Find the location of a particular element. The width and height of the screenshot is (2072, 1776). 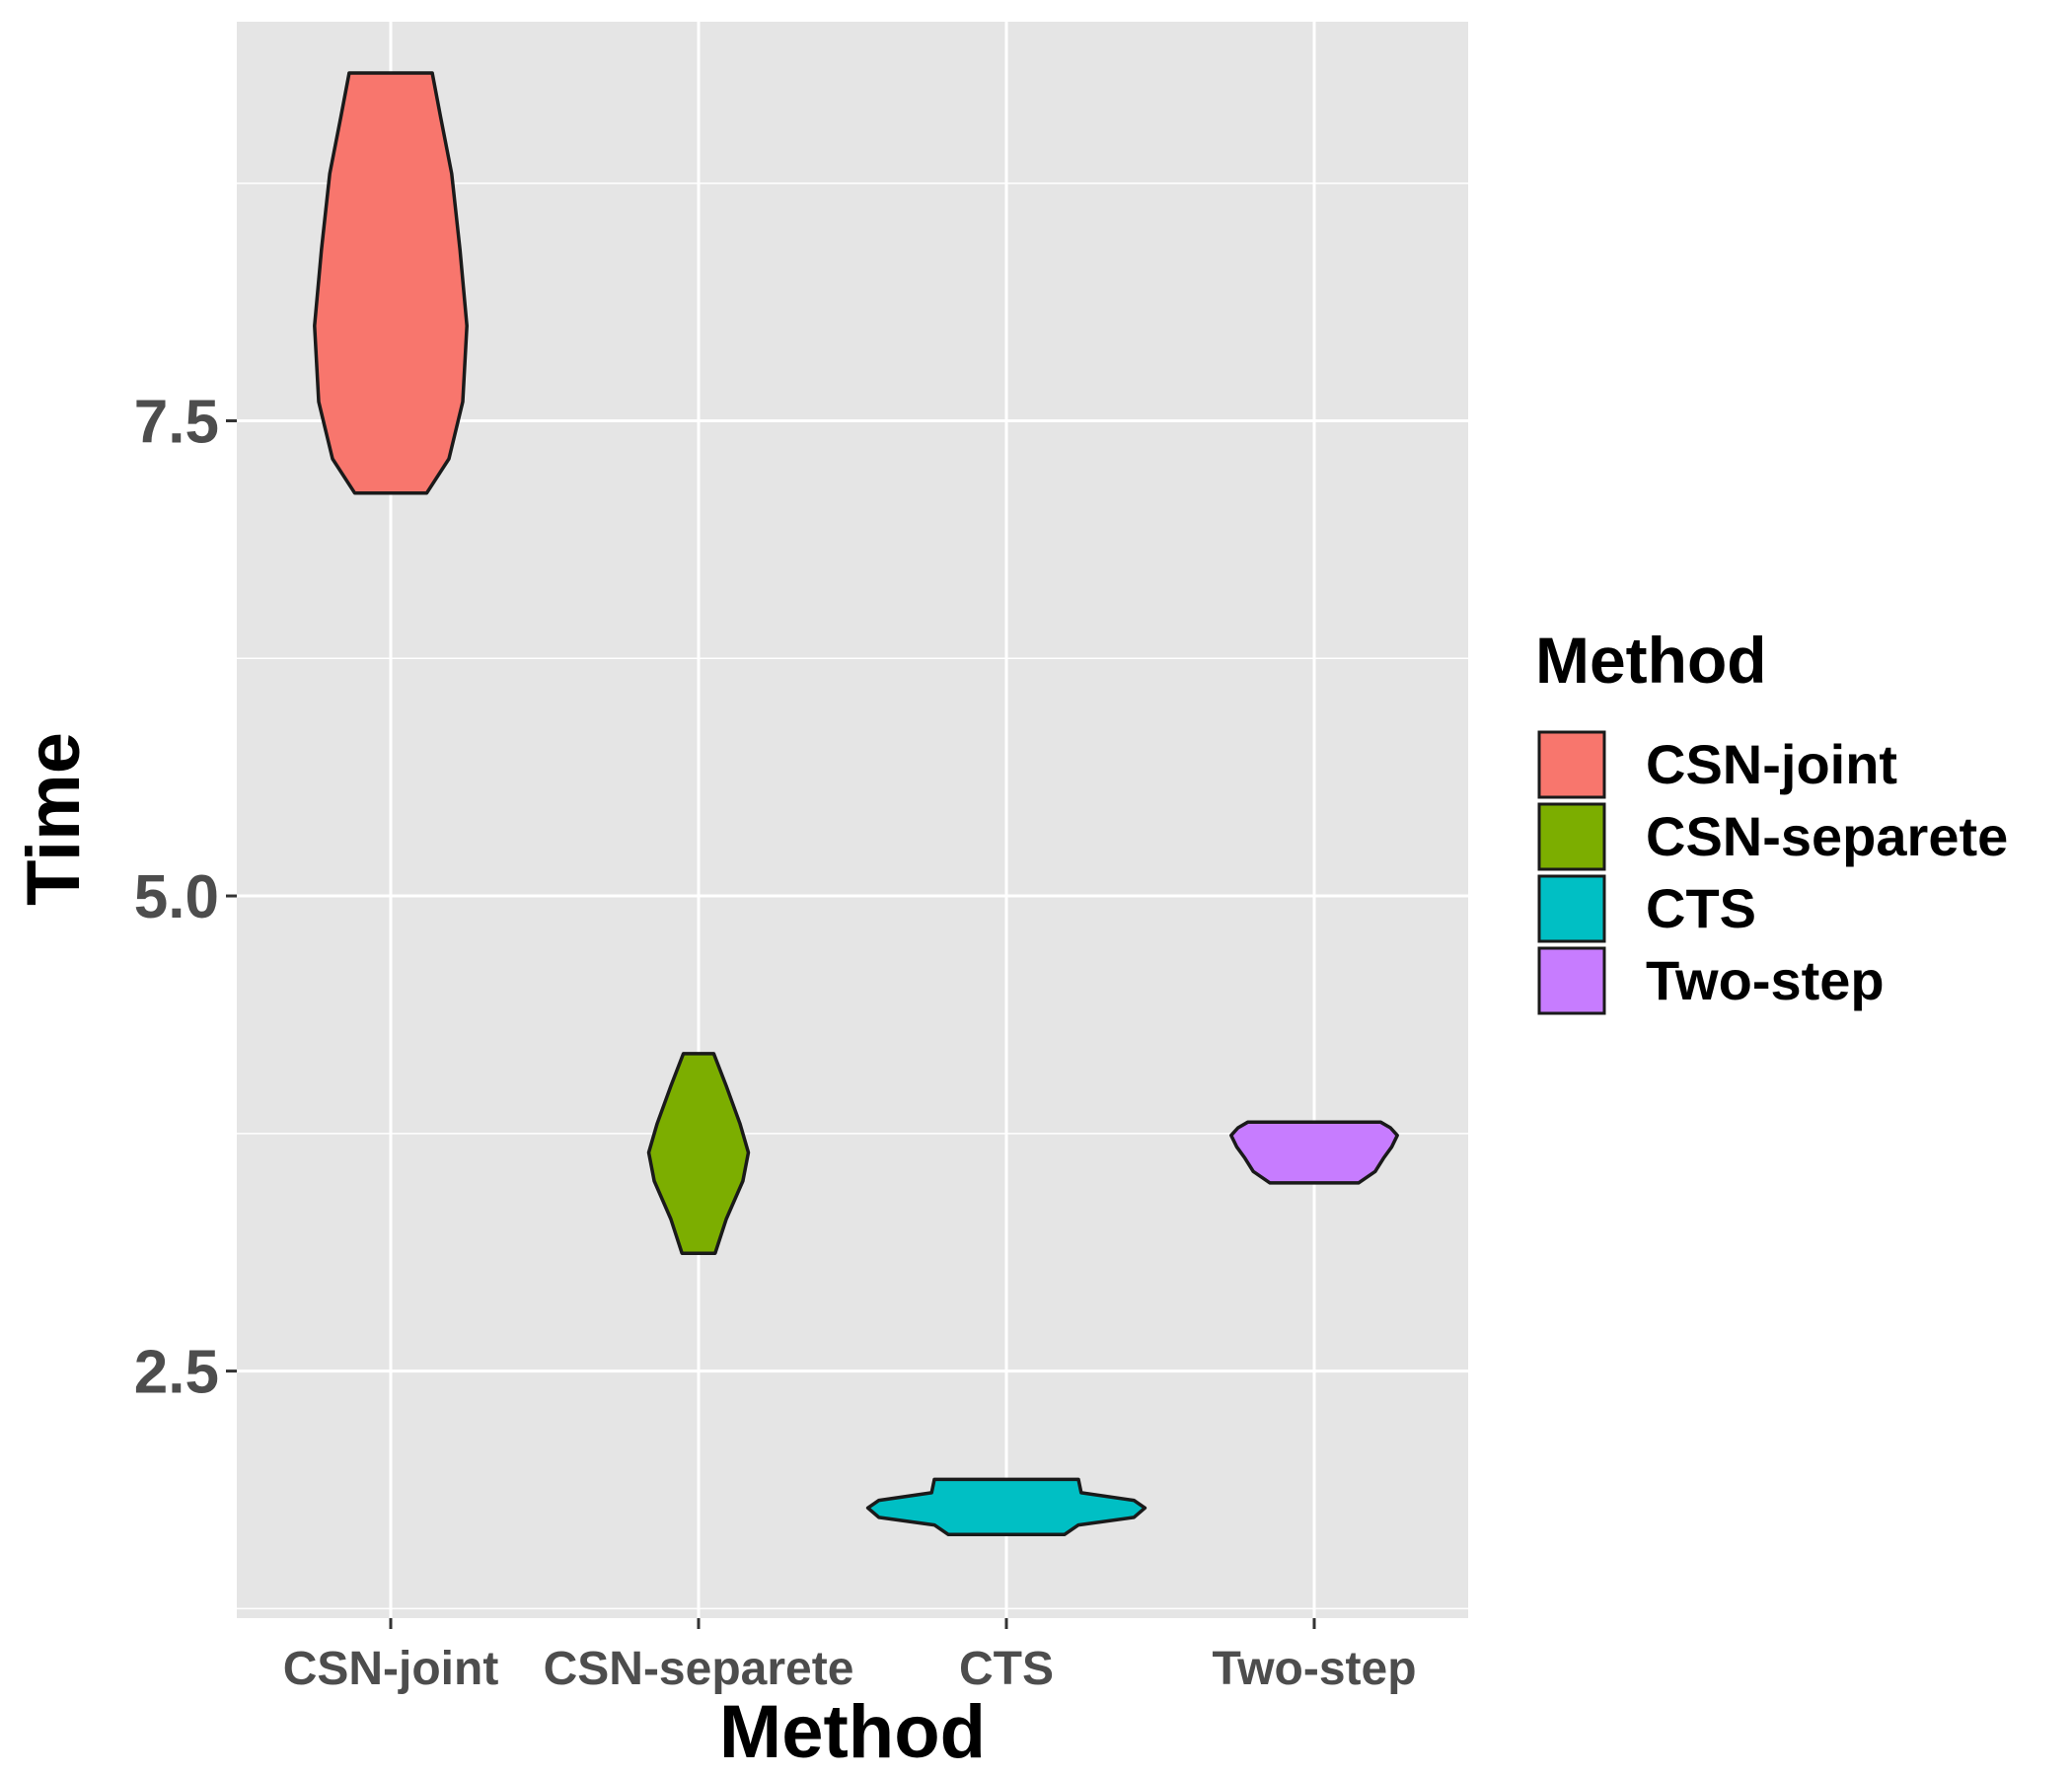

x-tick-label: CSN-separete is located at coordinates (699, 1669).